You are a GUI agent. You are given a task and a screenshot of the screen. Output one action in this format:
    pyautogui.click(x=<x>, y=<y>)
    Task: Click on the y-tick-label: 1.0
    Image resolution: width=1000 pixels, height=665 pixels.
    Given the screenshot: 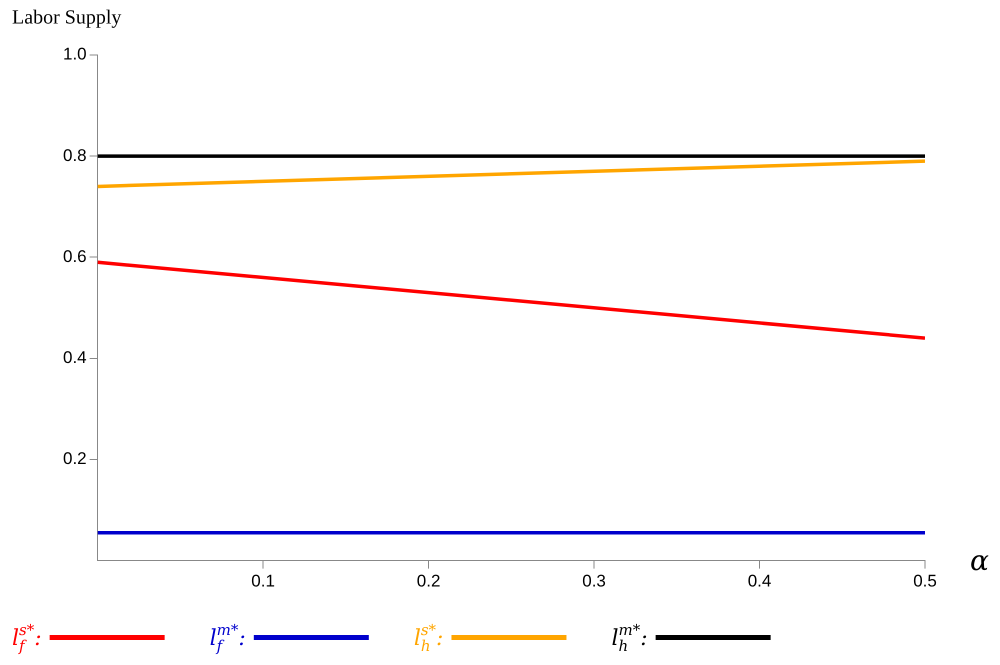 What is the action you would take?
    pyautogui.click(x=74, y=54)
    